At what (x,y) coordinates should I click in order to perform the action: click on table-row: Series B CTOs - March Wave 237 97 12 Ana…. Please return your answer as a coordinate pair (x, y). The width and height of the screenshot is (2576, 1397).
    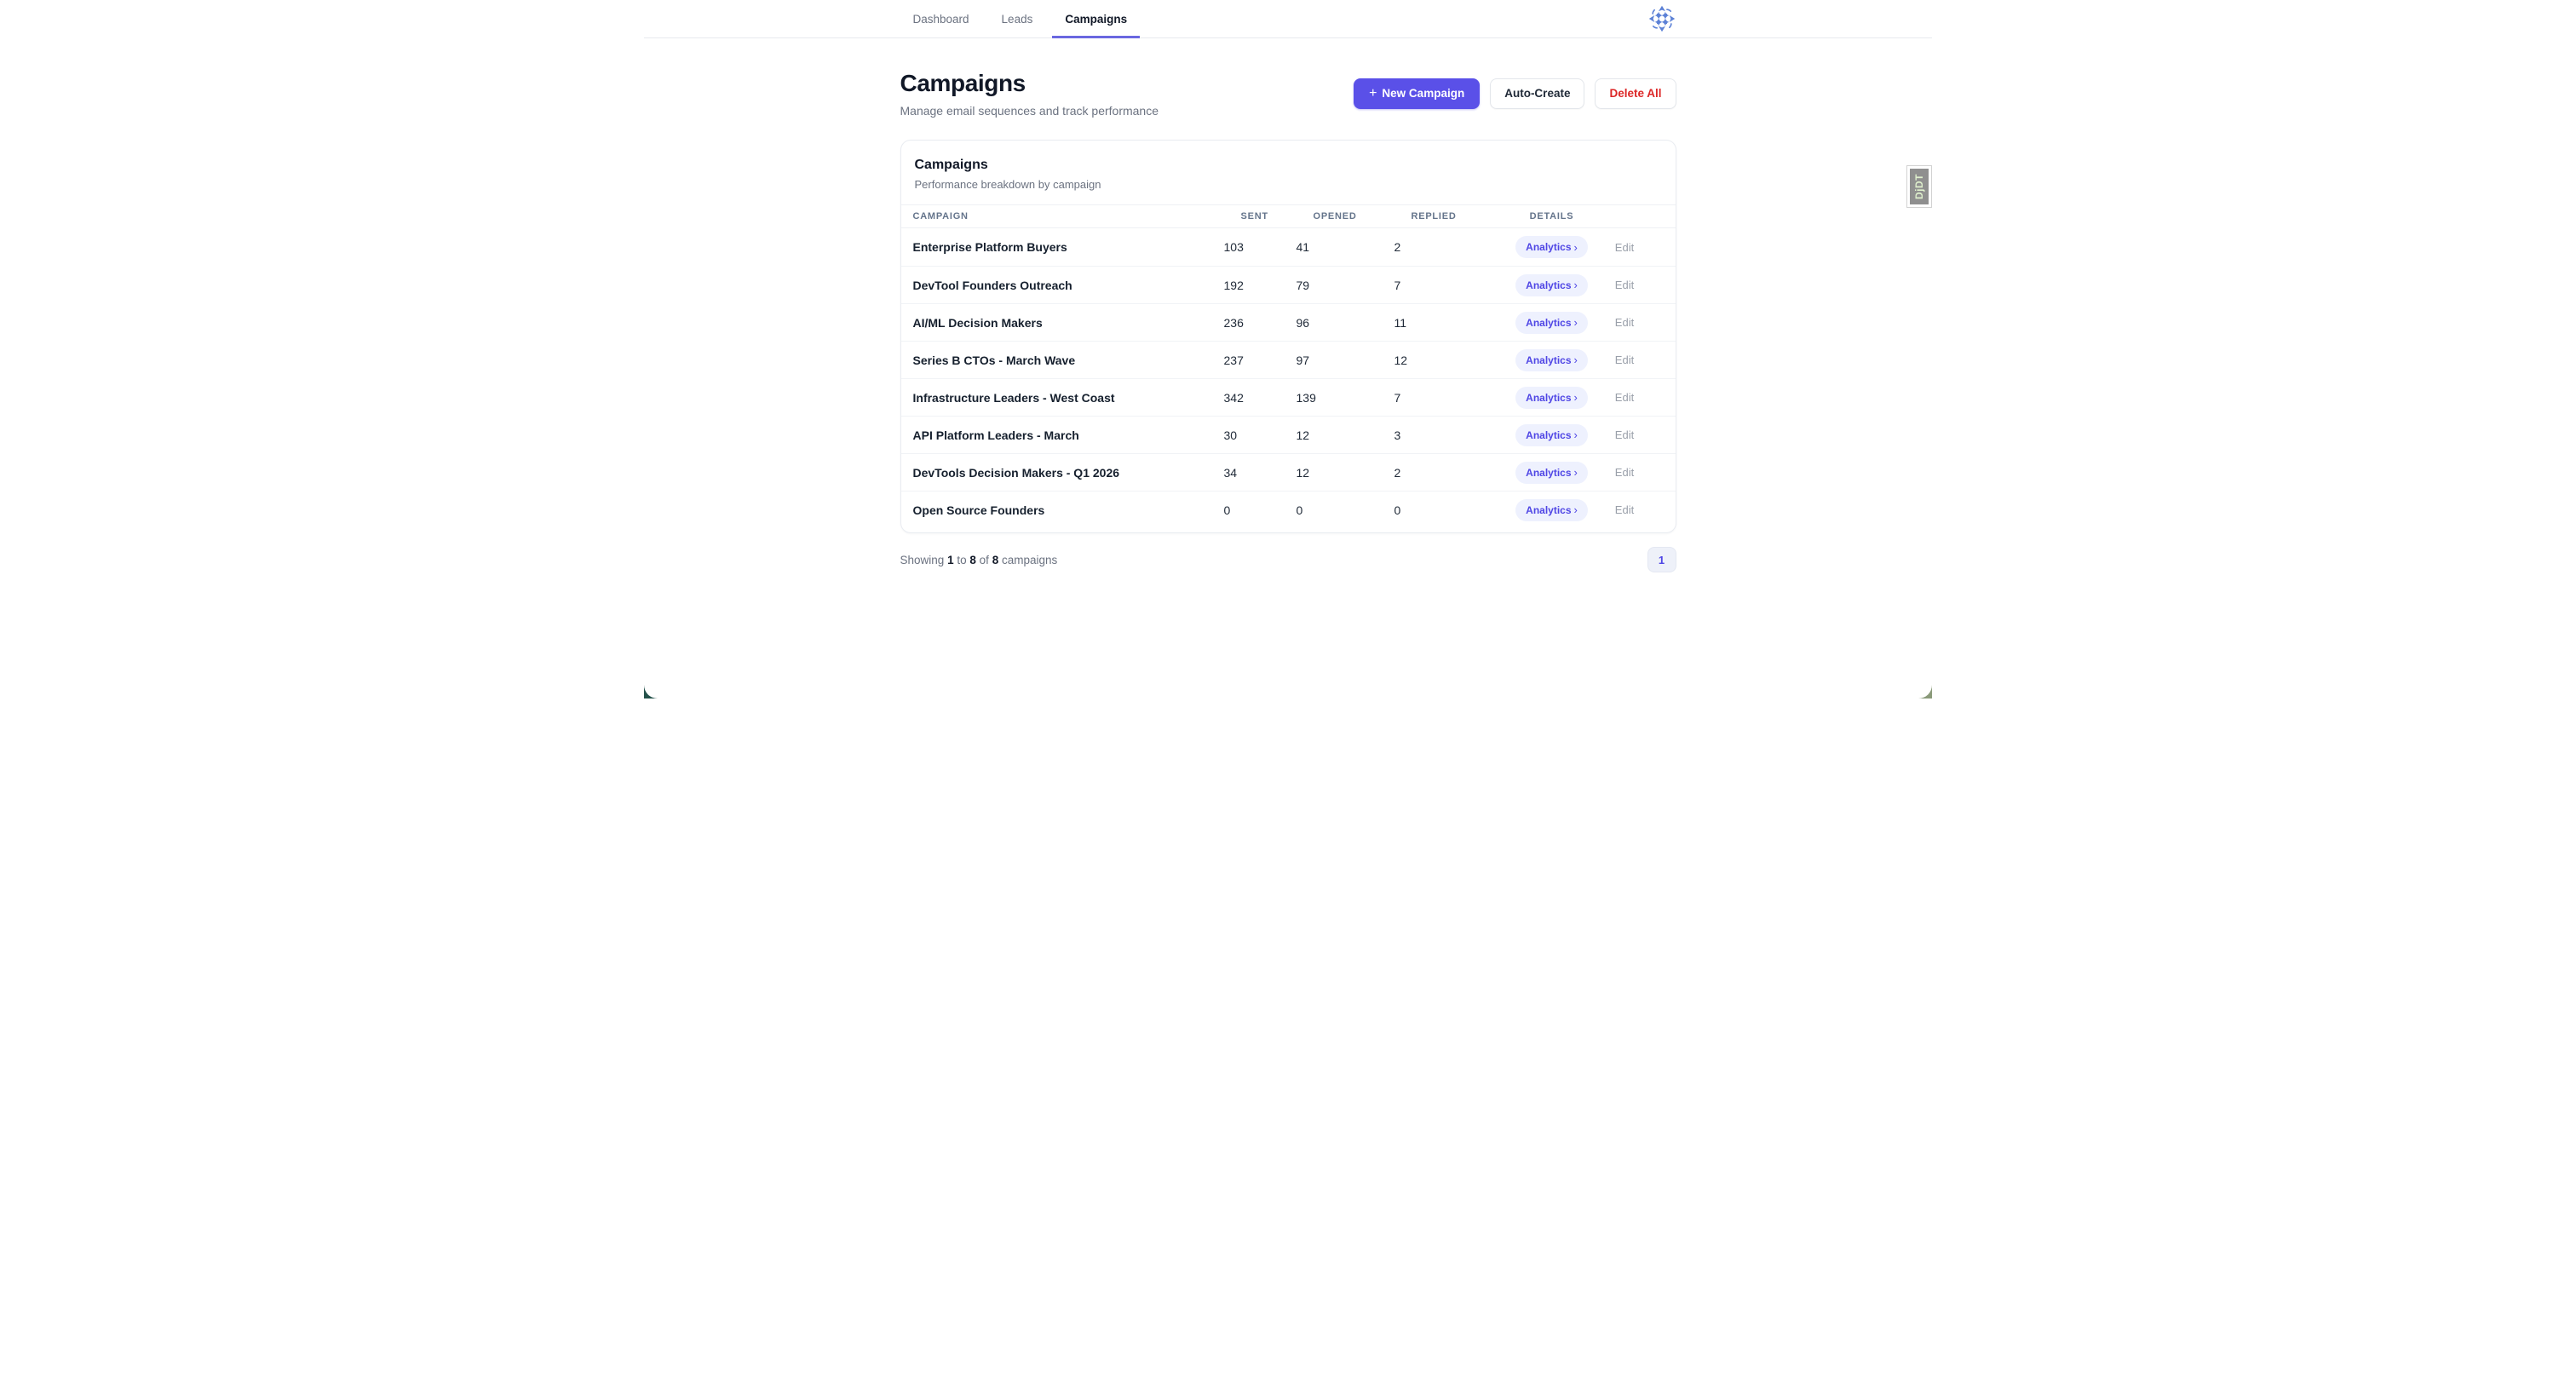
    Looking at the image, I should click on (1288, 359).